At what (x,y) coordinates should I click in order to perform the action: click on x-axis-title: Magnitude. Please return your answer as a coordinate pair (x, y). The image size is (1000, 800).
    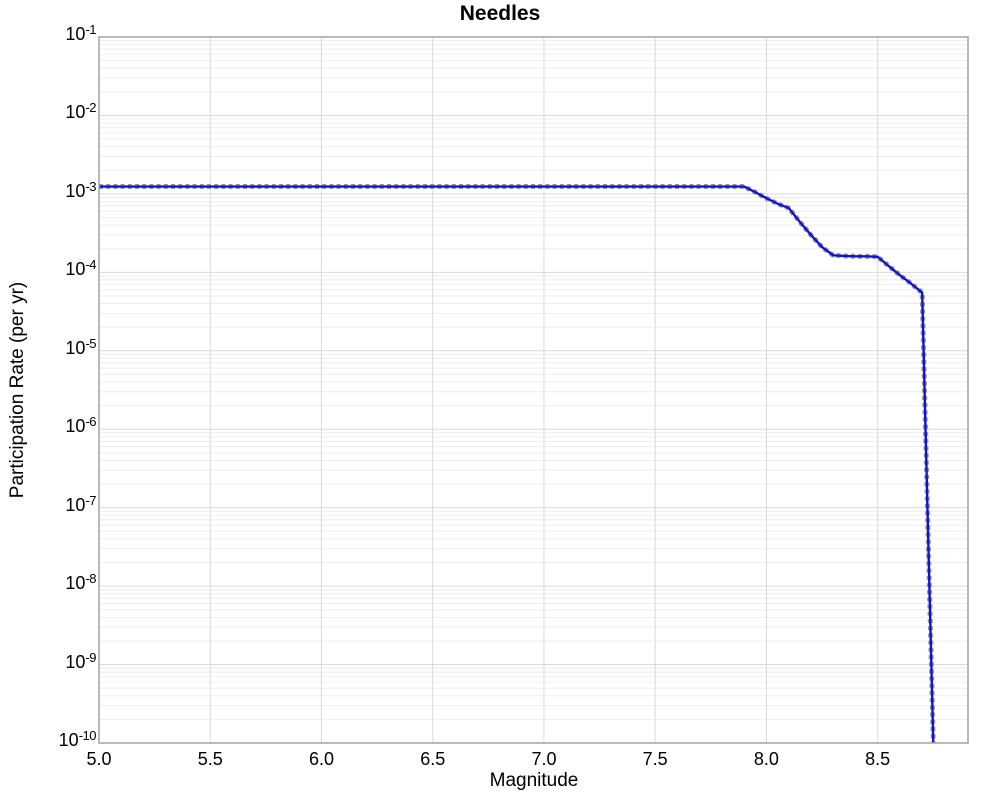
    Looking at the image, I should click on (534, 780).